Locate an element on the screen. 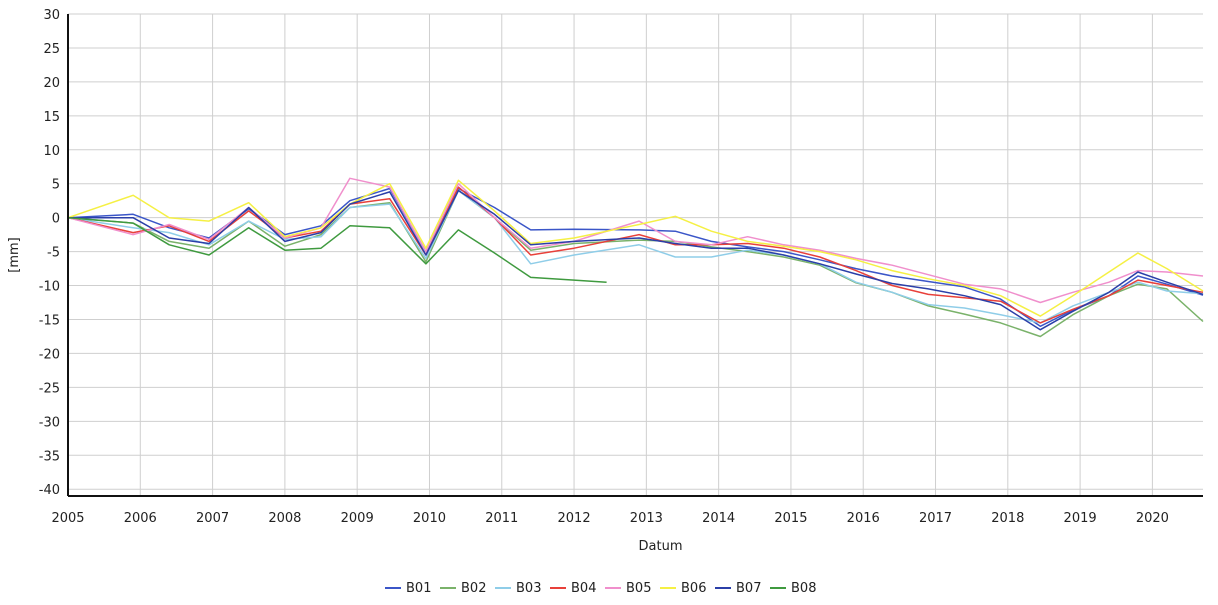 This screenshot has height=605, width=1218. y-tick-label: 15 is located at coordinates (51, 117).